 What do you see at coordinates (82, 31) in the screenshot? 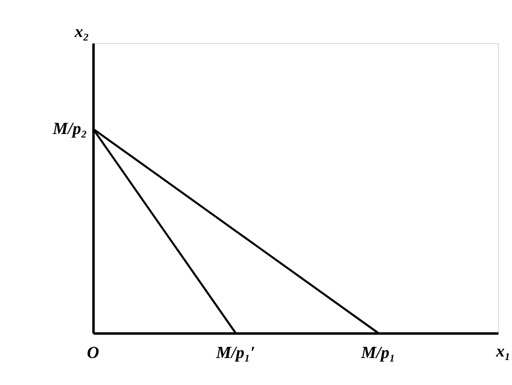
I see `text: x₂` at bounding box center [82, 31].